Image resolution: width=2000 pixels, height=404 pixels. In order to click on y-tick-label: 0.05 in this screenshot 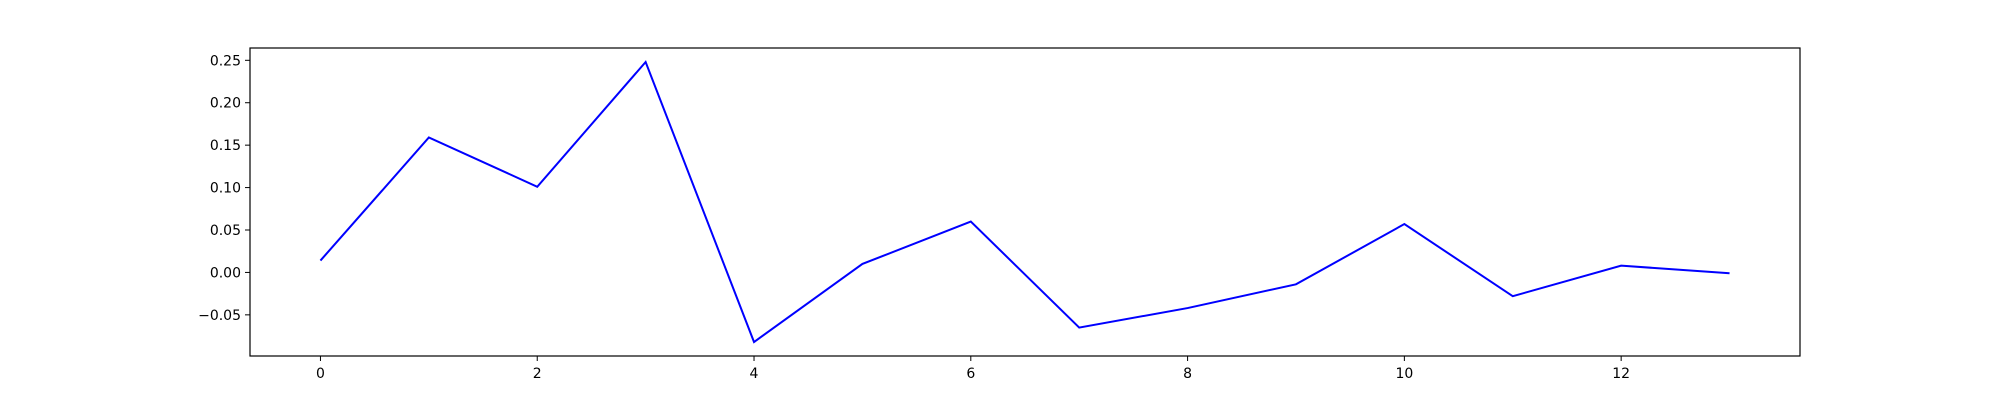, I will do `click(225, 231)`.